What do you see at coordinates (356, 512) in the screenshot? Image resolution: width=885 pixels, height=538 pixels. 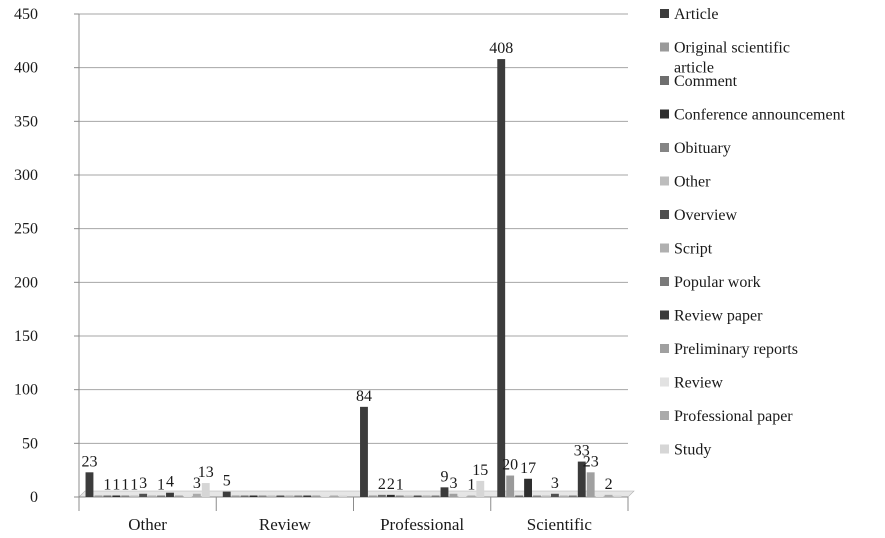 I see `x-axis: Other Review Professional Scientific` at bounding box center [356, 512].